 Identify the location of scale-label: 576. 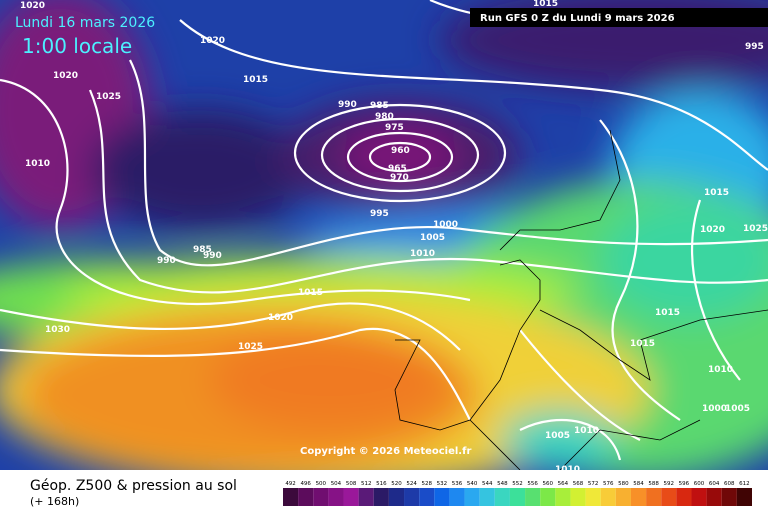
(608, 484).